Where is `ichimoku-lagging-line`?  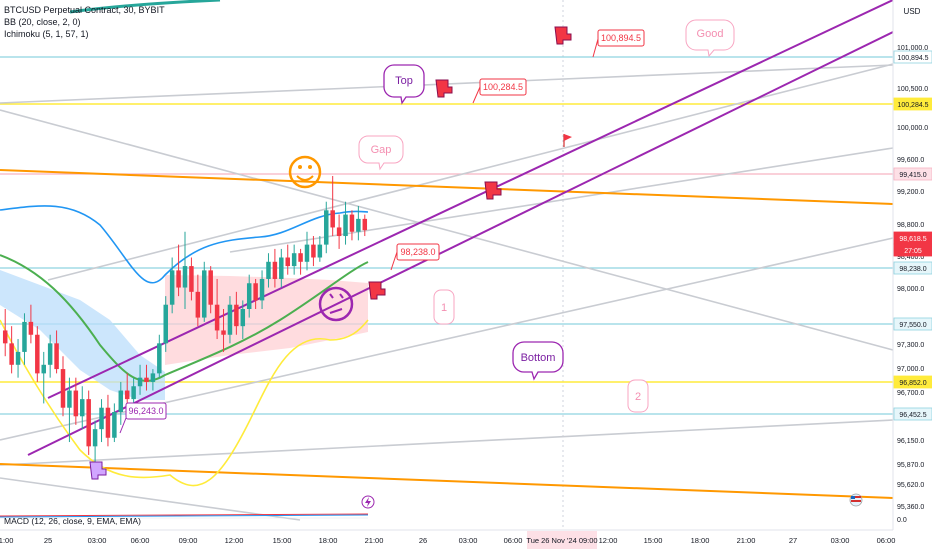 ichimoku-lagging-line is located at coordinates (184, 403).